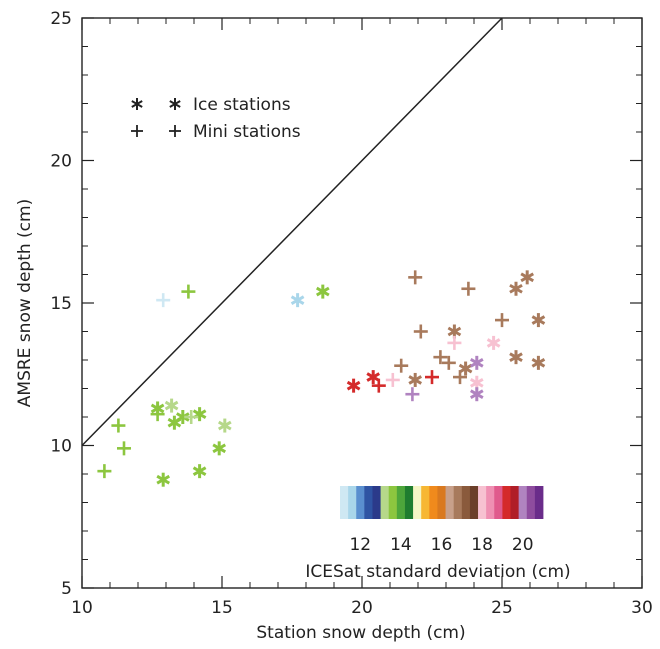 Image resolution: width=660 pixels, height=649 pixels. I want to click on y-axis-title: AMSRE snow depth (cm), so click(25, 303).